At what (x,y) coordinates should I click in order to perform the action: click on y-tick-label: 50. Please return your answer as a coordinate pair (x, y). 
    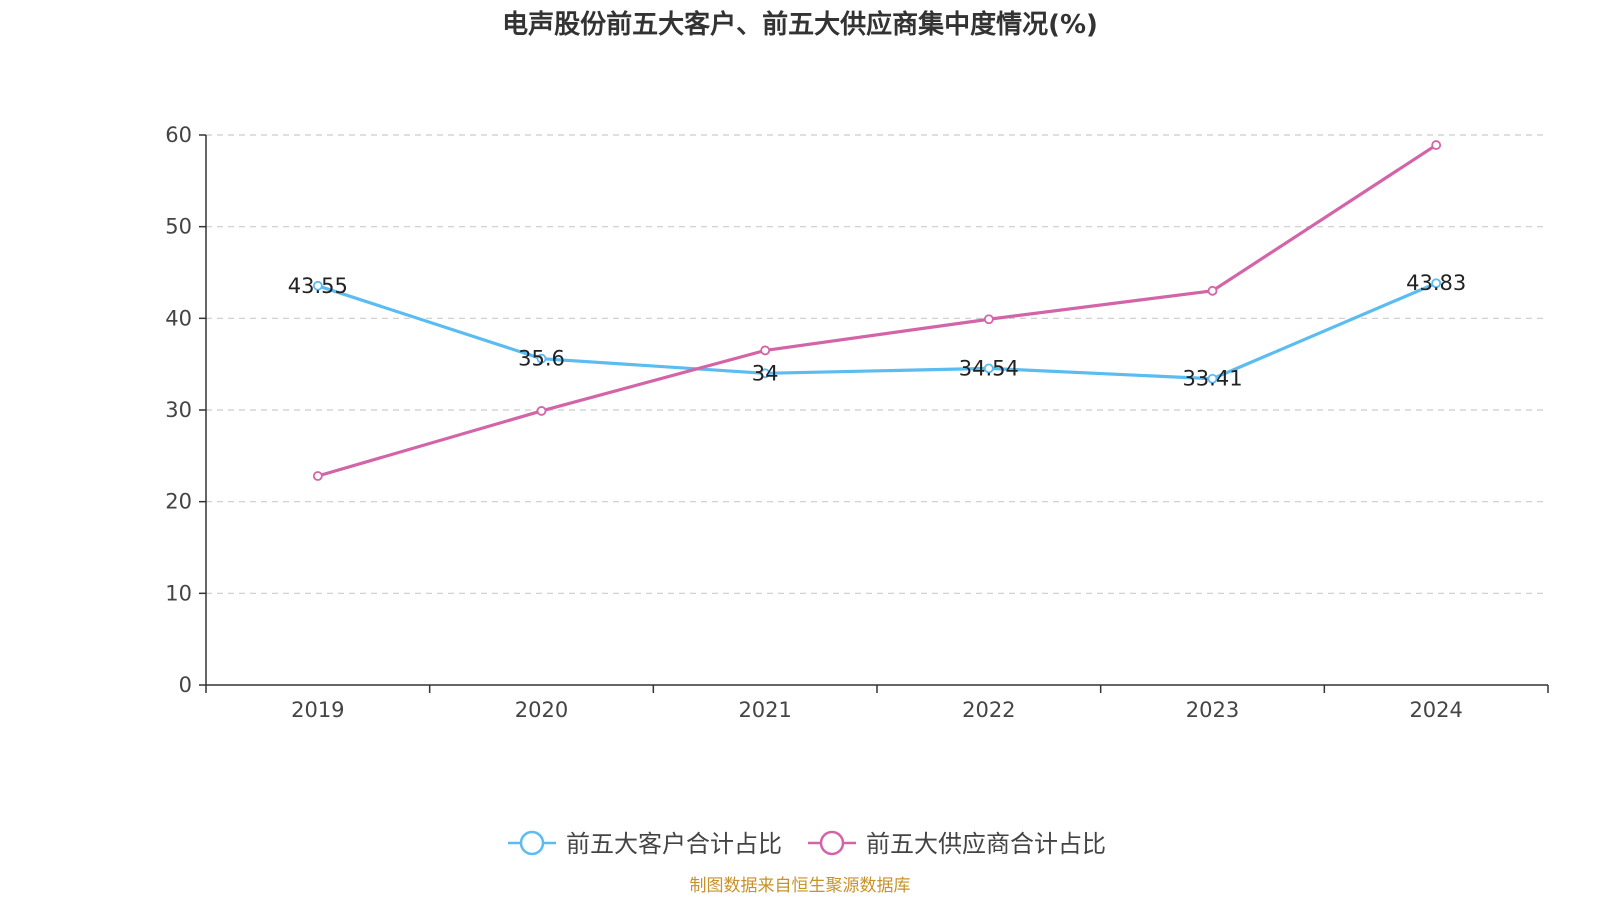
    Looking at the image, I should click on (178, 227).